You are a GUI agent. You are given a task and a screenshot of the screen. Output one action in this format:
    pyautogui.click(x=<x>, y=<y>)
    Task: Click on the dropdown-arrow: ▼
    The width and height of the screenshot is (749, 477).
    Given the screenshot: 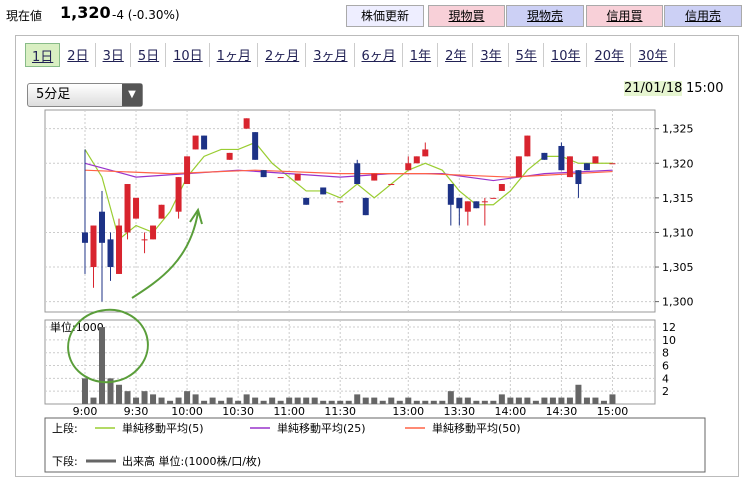 What is the action you would take?
    pyautogui.click(x=132, y=95)
    